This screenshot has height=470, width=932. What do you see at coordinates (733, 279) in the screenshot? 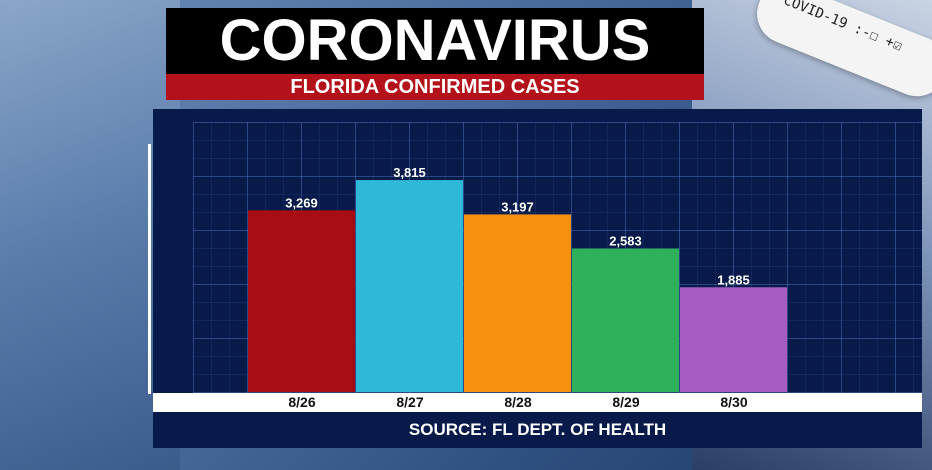
I see `bar-value-label: 1,885` at bounding box center [733, 279].